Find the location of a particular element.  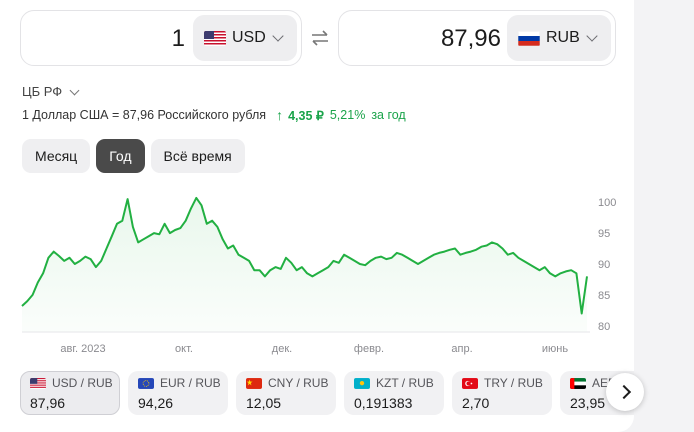

next-quotes-button is located at coordinates (625, 392).